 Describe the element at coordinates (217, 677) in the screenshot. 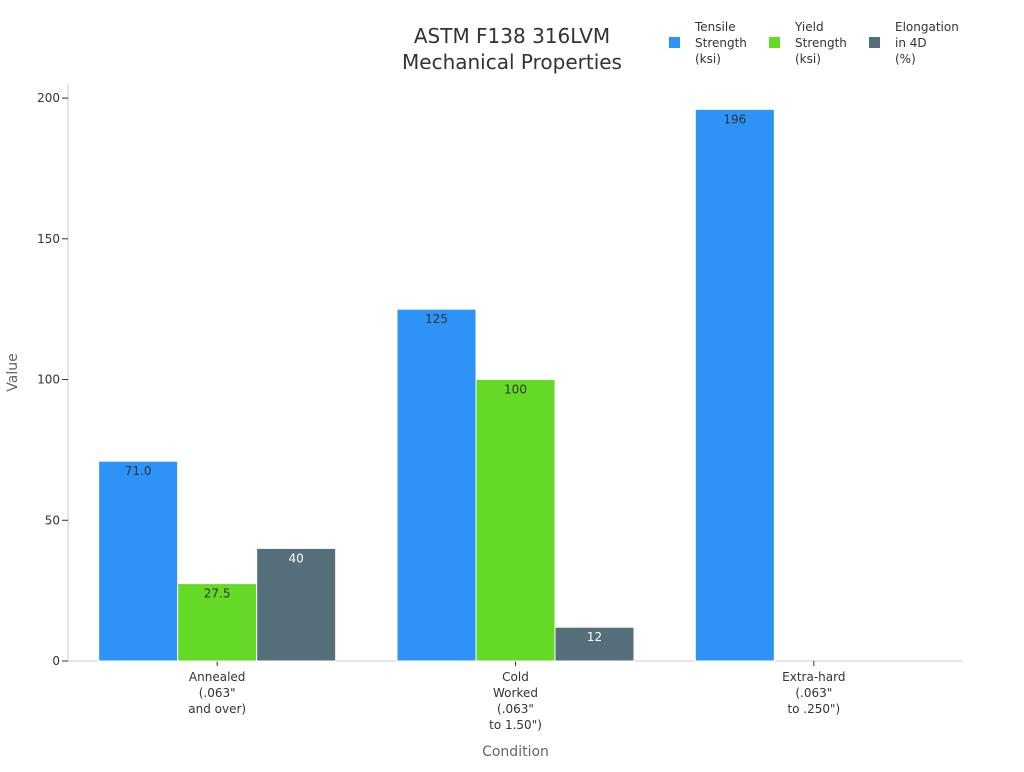

I see `x-tick-label: Annealed` at that location.